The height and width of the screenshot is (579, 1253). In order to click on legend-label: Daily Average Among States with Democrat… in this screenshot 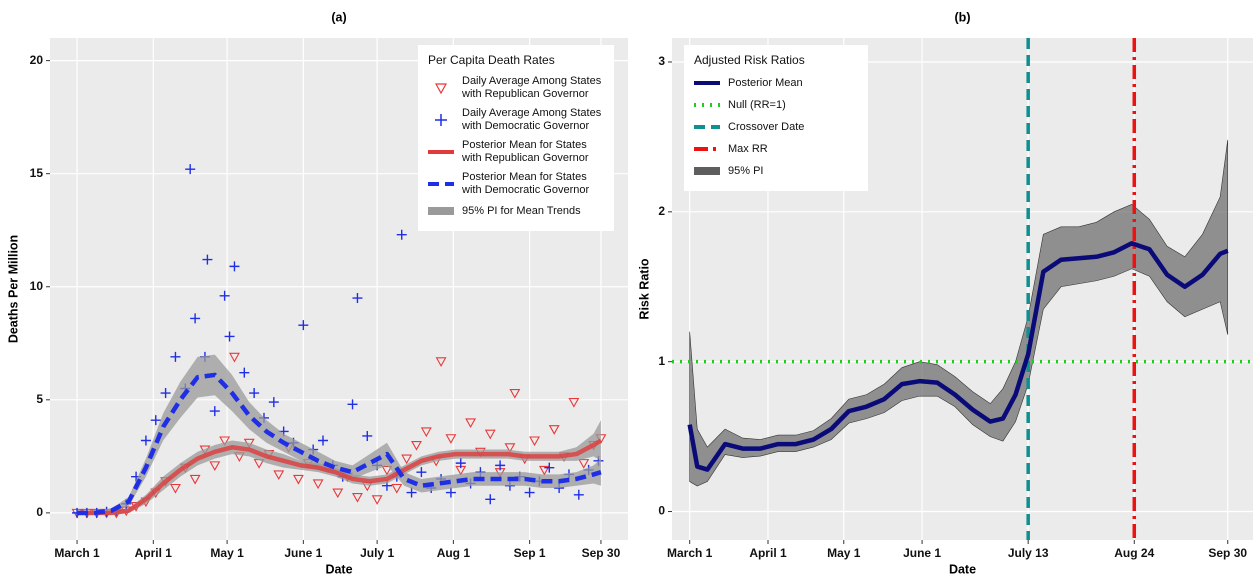, I will do `click(532, 119)`.